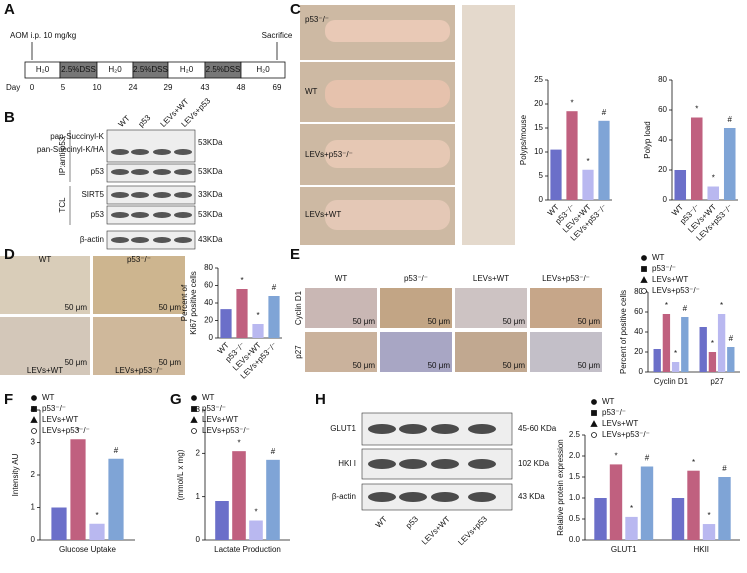  What do you see at coordinates (62, 205) in the screenshot?
I see `tcl-label: TCL` at bounding box center [62, 205].